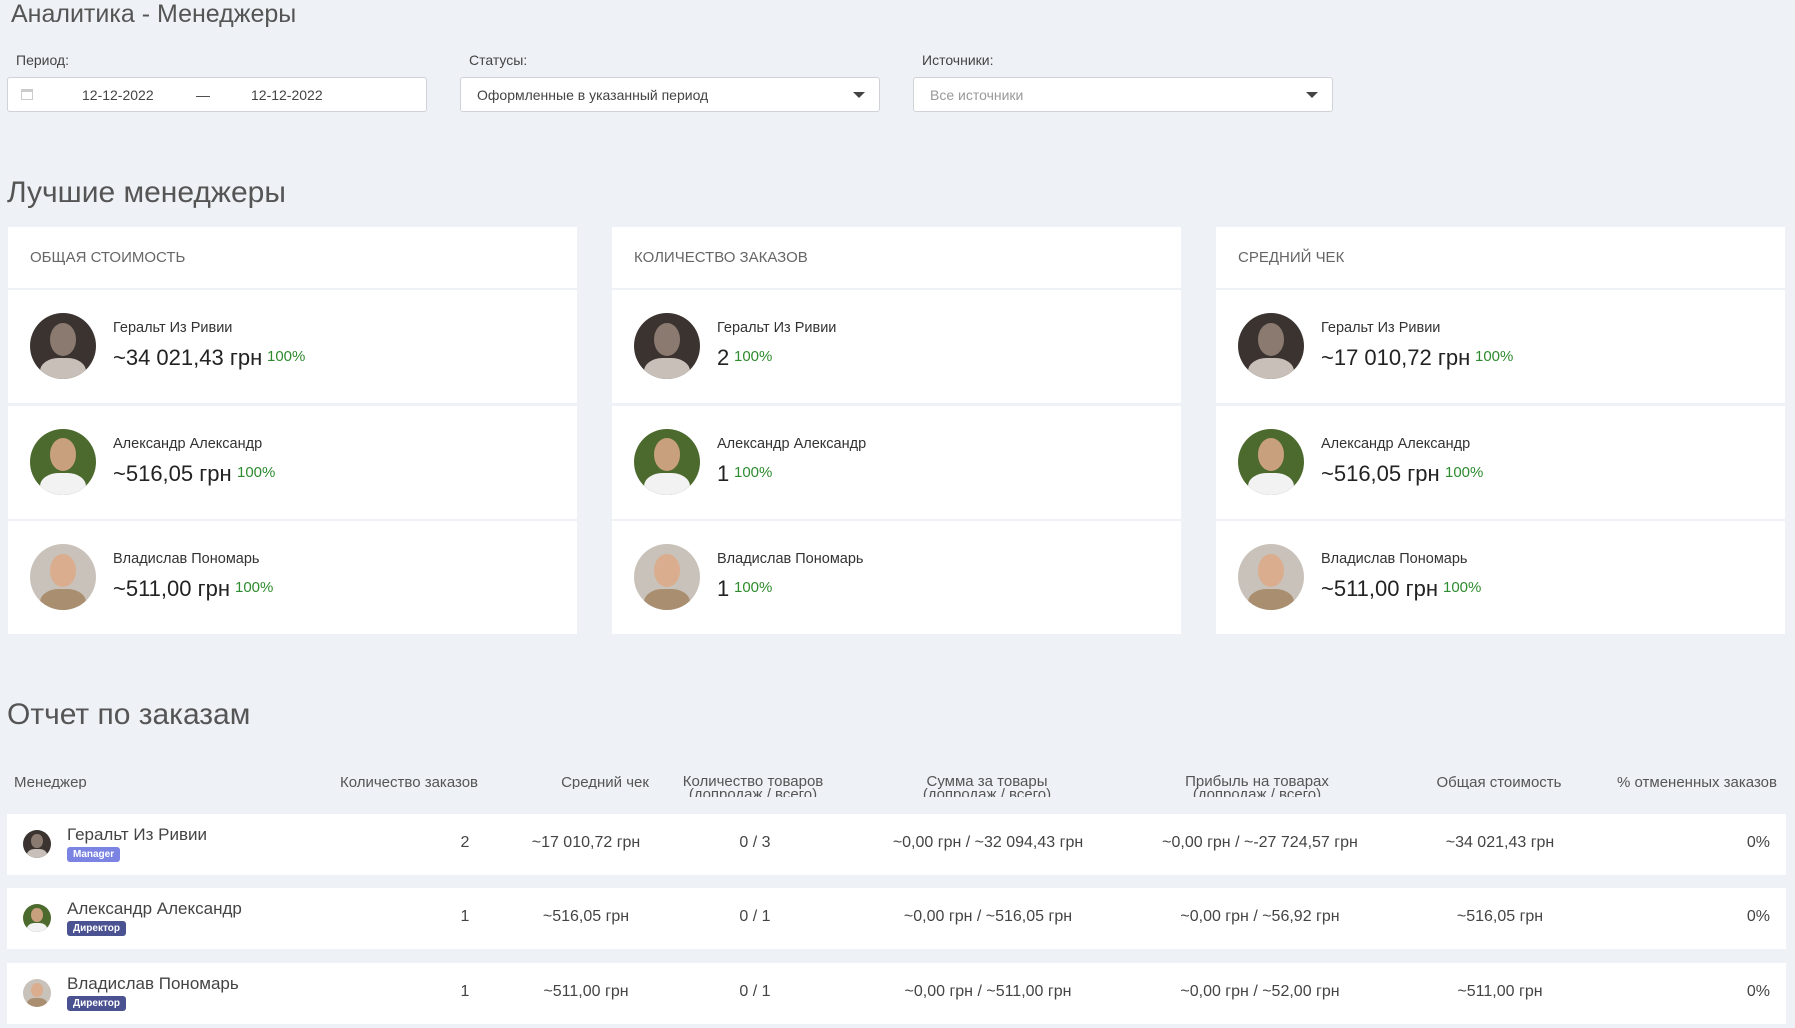 The image size is (1795, 1028). I want to click on card-row: Геральт Из Ривии ~17 010,72 грн 100%, so click(1500, 346).